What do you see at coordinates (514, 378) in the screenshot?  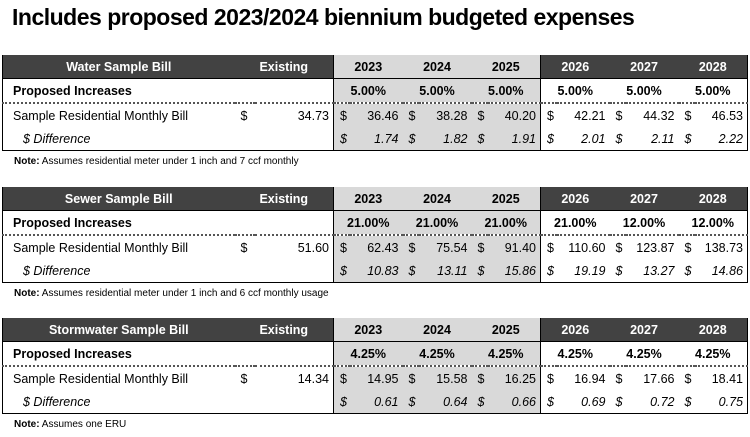 I see `bill-value: 16.25` at bounding box center [514, 378].